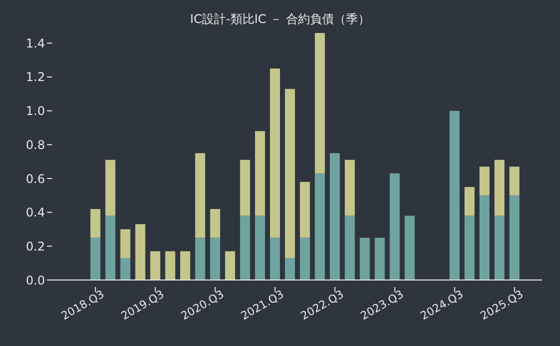 This screenshot has height=346, width=560. I want to click on y-tick-label: 1.0, so click(35, 111).